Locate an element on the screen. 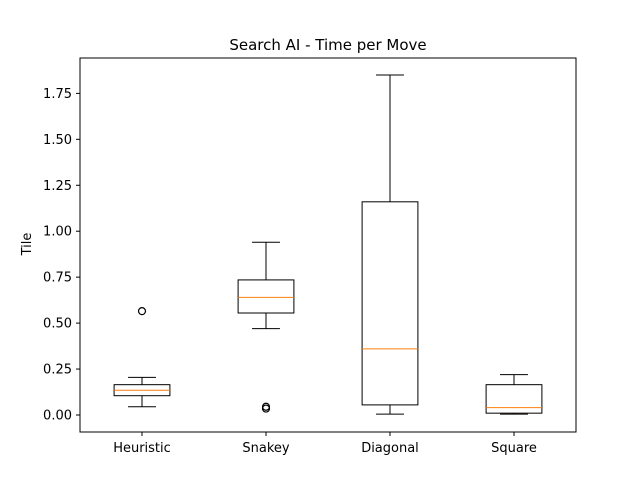  box-square is located at coordinates (514, 399).